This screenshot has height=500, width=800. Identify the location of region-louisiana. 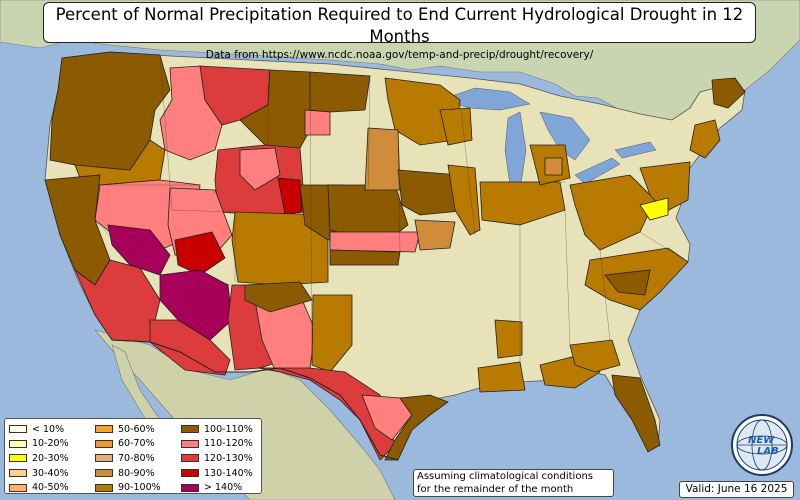
(501, 377).